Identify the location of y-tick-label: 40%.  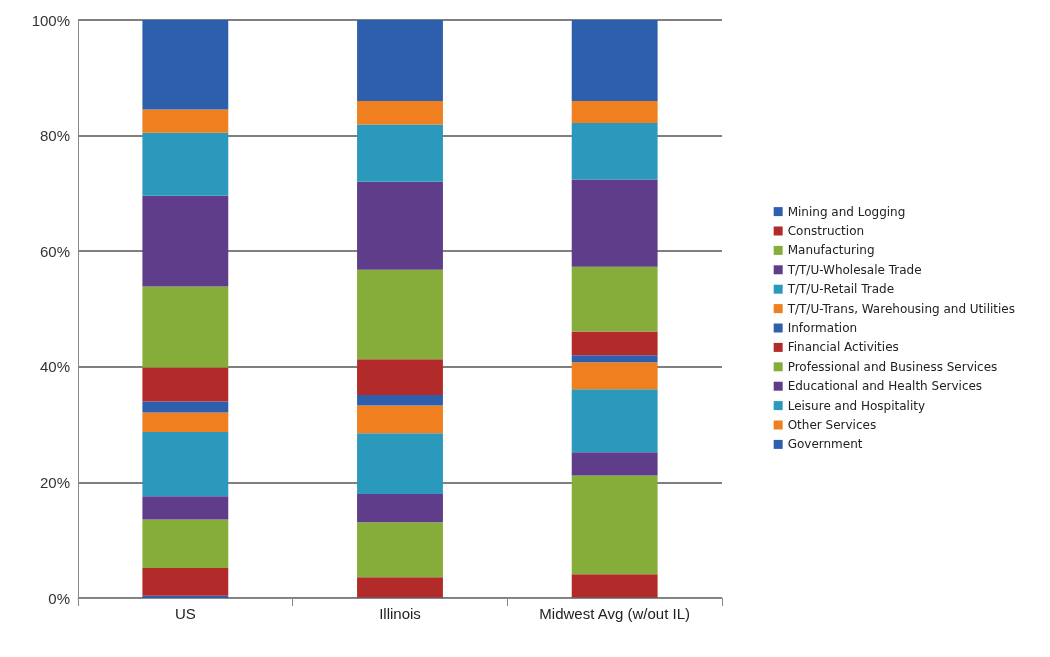
(54, 367).